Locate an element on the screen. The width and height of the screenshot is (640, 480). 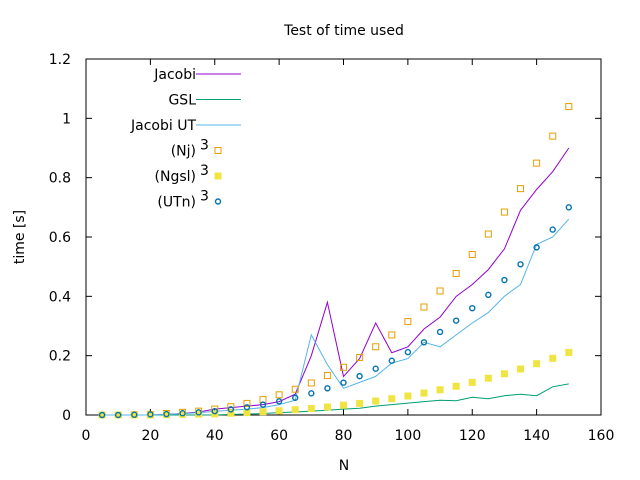
y-tick-label: 0 is located at coordinates (66, 416).